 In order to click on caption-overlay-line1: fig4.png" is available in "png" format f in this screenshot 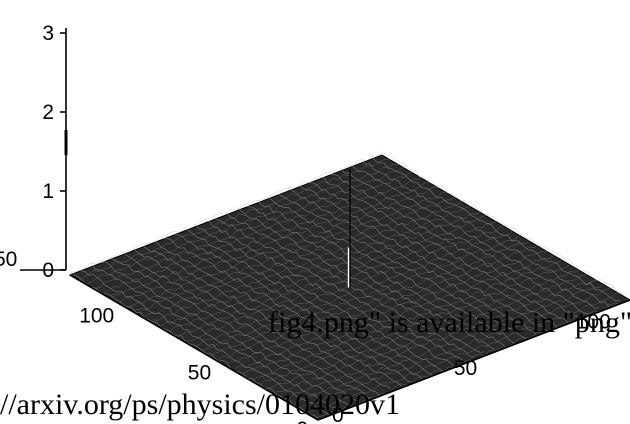, I will do `click(449, 322)`.